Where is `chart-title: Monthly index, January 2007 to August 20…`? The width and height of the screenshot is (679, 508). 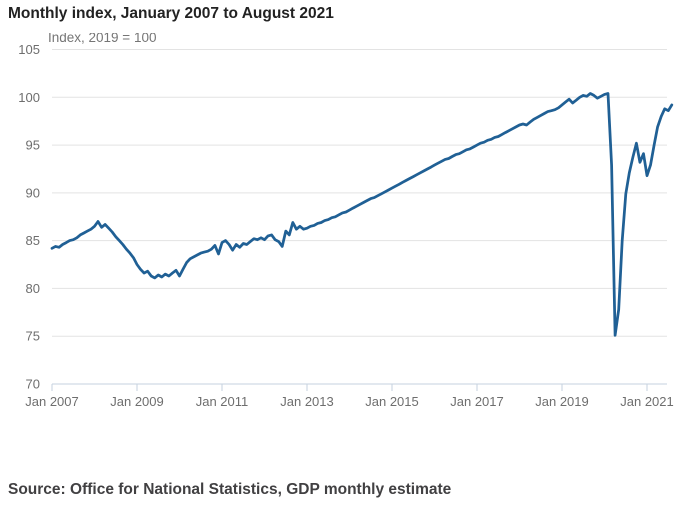 chart-title: Monthly index, January 2007 to August 20… is located at coordinates (171, 13).